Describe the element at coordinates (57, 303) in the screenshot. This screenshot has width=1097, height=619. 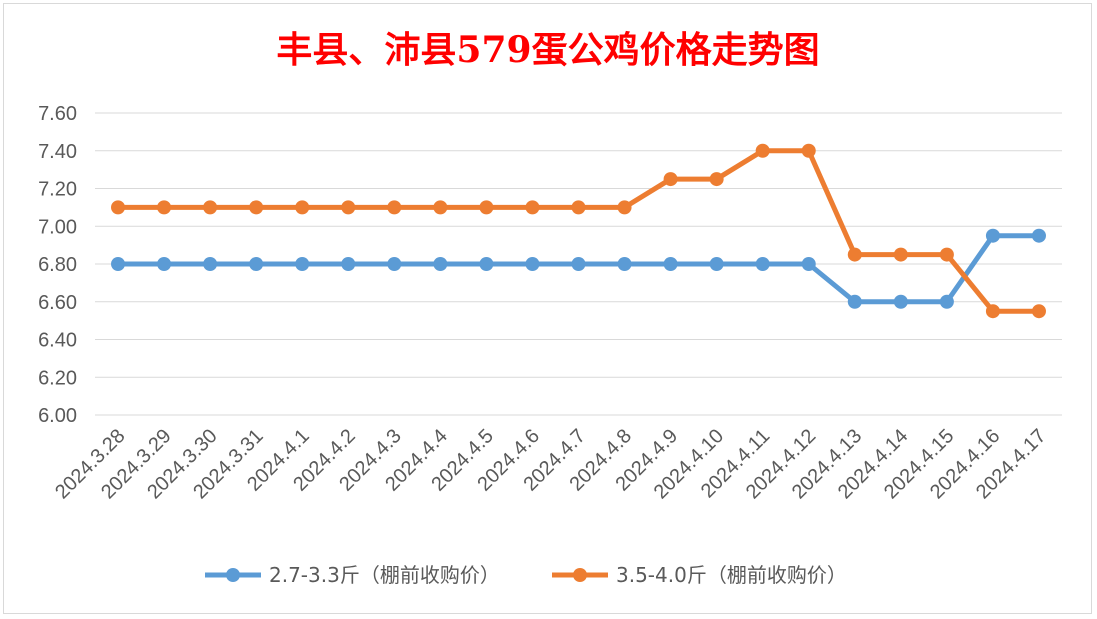
I see `y-tick-label: 6.60` at that location.